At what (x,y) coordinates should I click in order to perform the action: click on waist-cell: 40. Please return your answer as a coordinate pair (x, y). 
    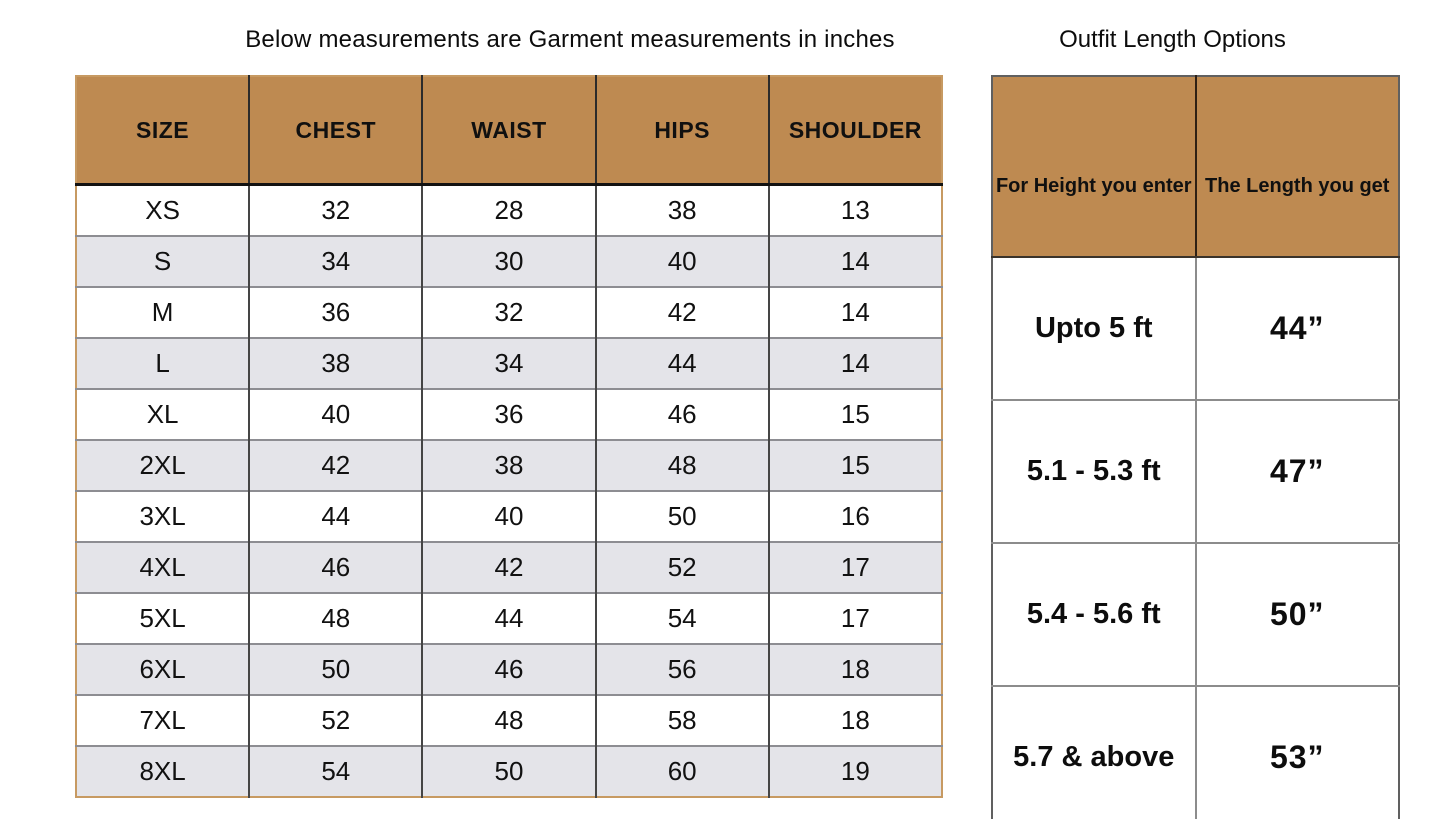
    Looking at the image, I should click on (508, 516).